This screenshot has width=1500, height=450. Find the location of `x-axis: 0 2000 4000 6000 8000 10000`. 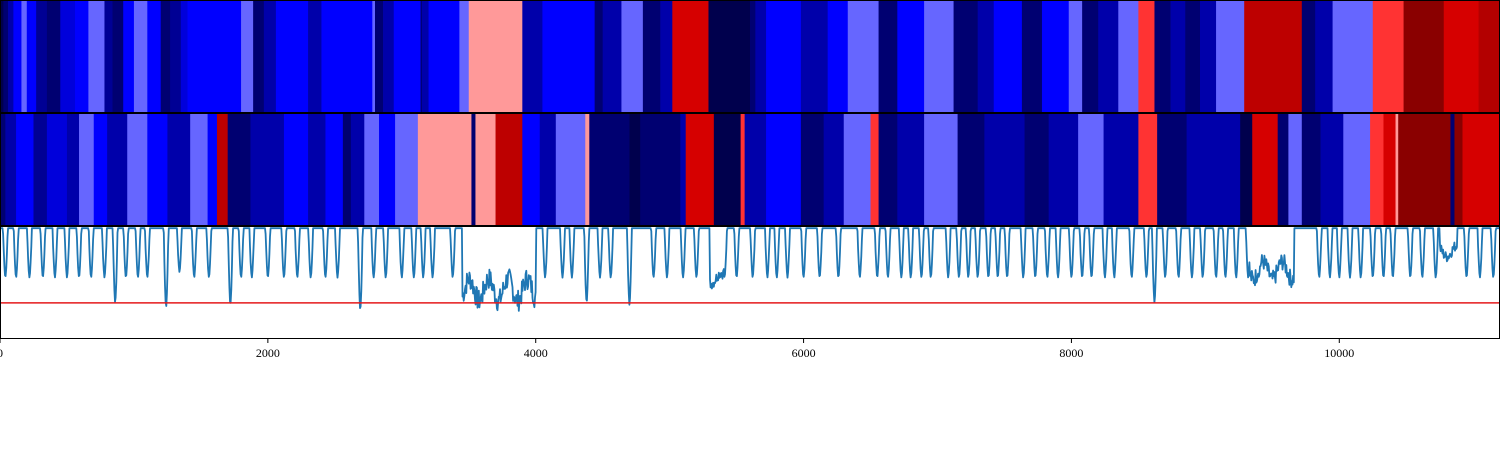

x-axis: 0 2000 4000 6000 8000 10000 is located at coordinates (677, 349).